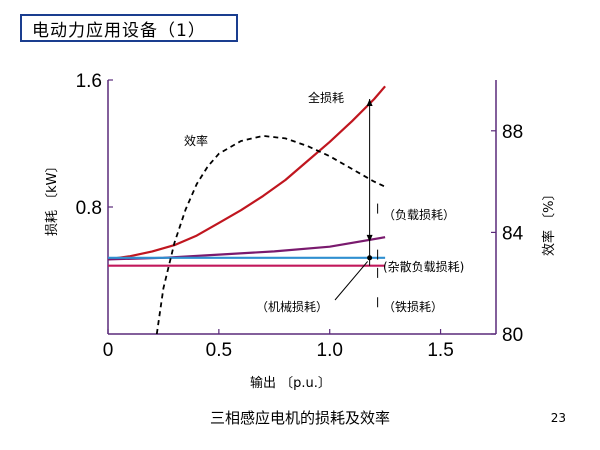 Image resolution: width=600 pixels, height=450 pixels. What do you see at coordinates (419, 215) in the screenshot?
I see `annotation-load-loss: （负载损耗）` at bounding box center [419, 215].